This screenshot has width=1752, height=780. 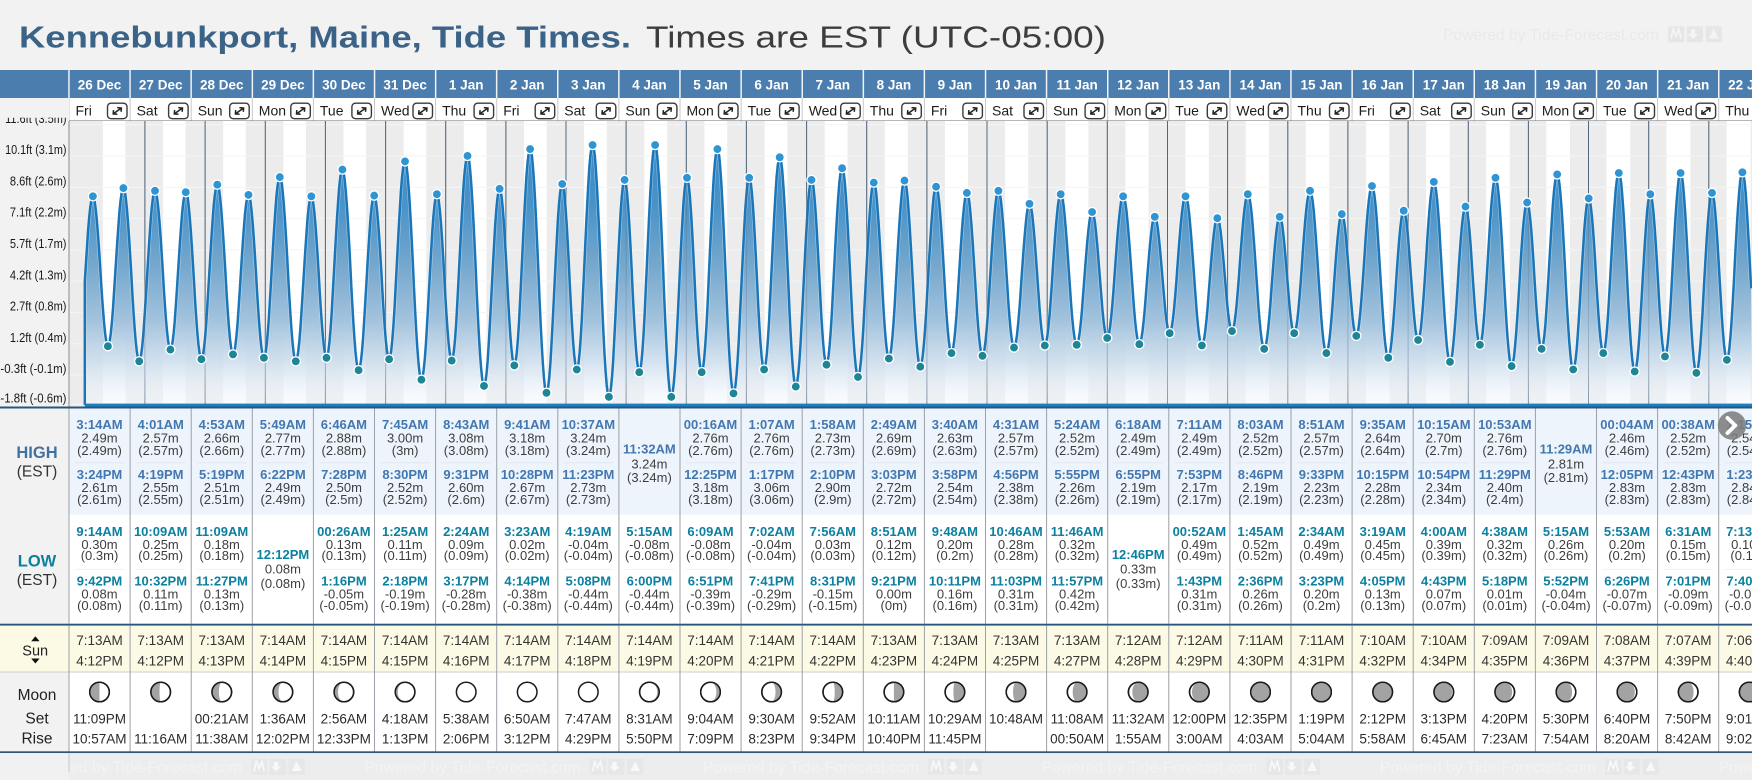 I want to click on svg-text: 2.67m, so click(x=527, y=487).